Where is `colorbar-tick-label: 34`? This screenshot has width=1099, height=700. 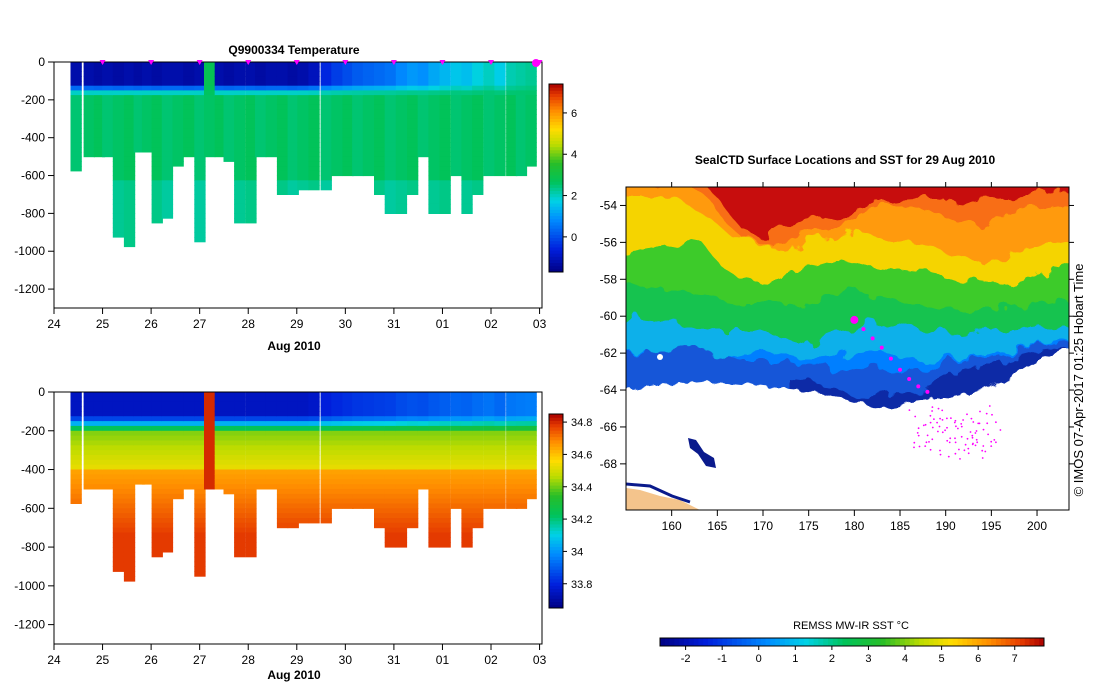
colorbar-tick-label: 34 is located at coordinates (577, 552).